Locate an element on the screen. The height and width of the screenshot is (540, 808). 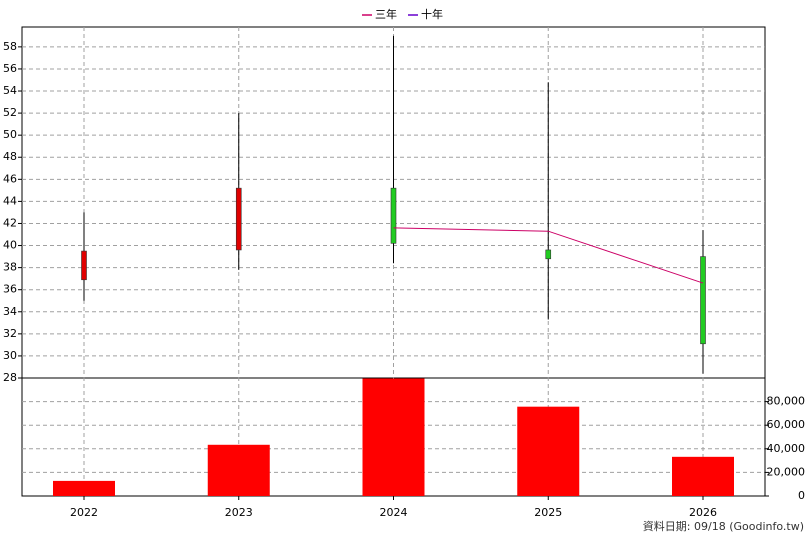
y-tick-label: 52 is located at coordinates (10, 112).